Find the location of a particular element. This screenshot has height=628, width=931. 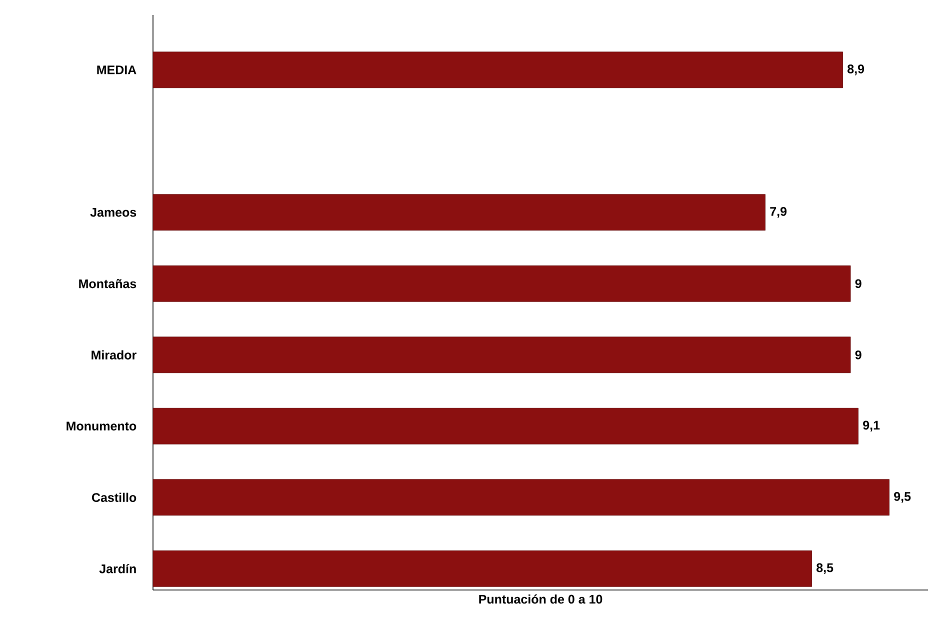

data-label: 8,9 is located at coordinates (856, 70).